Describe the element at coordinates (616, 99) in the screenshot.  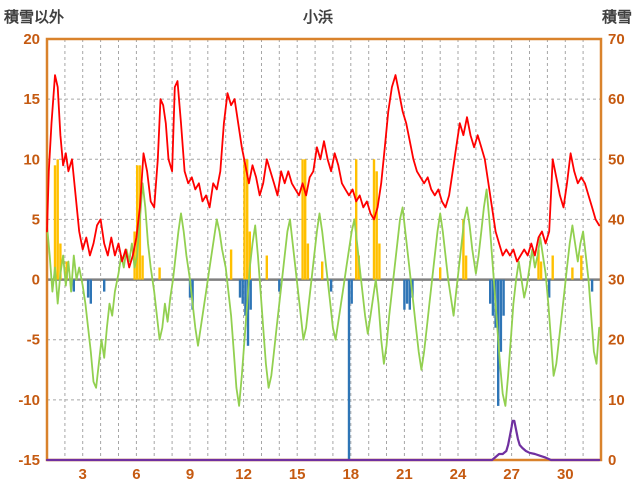
I see `svg-text: 60` at that location.